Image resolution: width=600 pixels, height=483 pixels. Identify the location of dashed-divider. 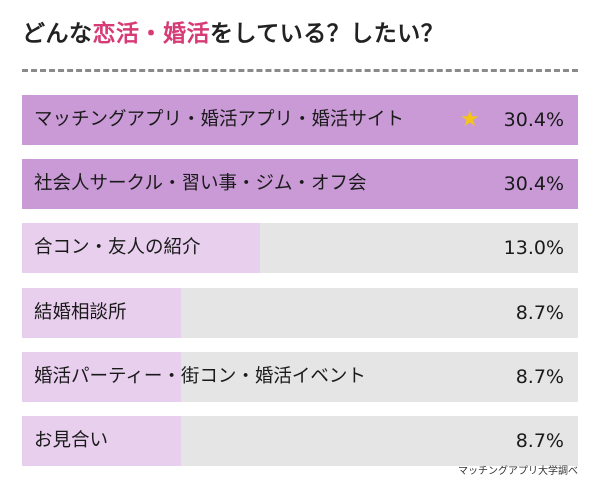
(300, 70).